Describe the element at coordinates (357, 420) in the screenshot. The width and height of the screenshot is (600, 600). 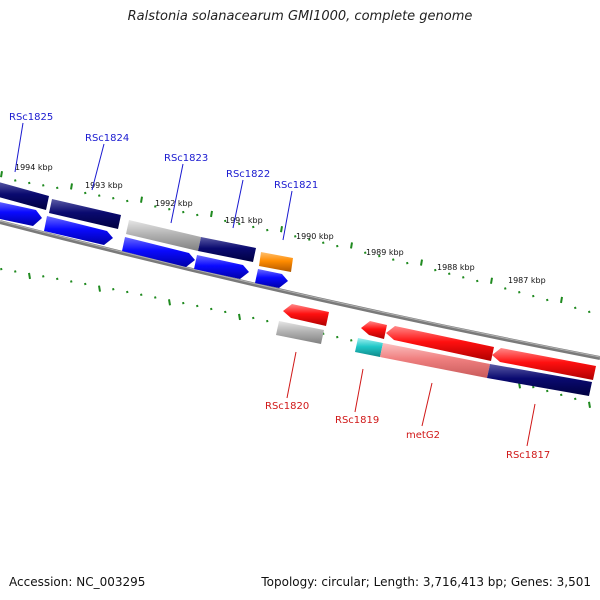
I see `gene-label: RSc1819` at that location.